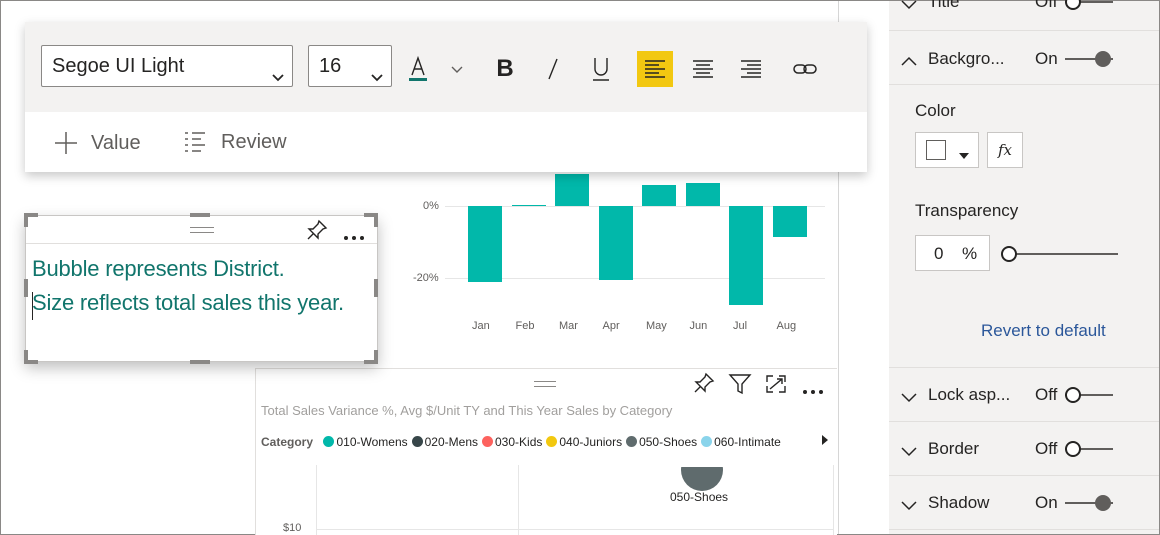  What do you see at coordinates (418, 69) in the screenshot?
I see `font-color-button` at bounding box center [418, 69].